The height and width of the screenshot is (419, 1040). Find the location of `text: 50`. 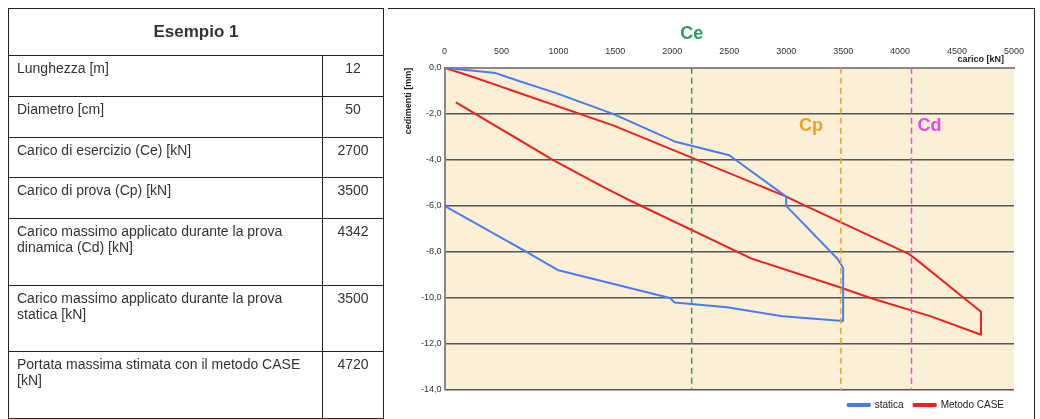

text: 50 is located at coordinates (353, 117).